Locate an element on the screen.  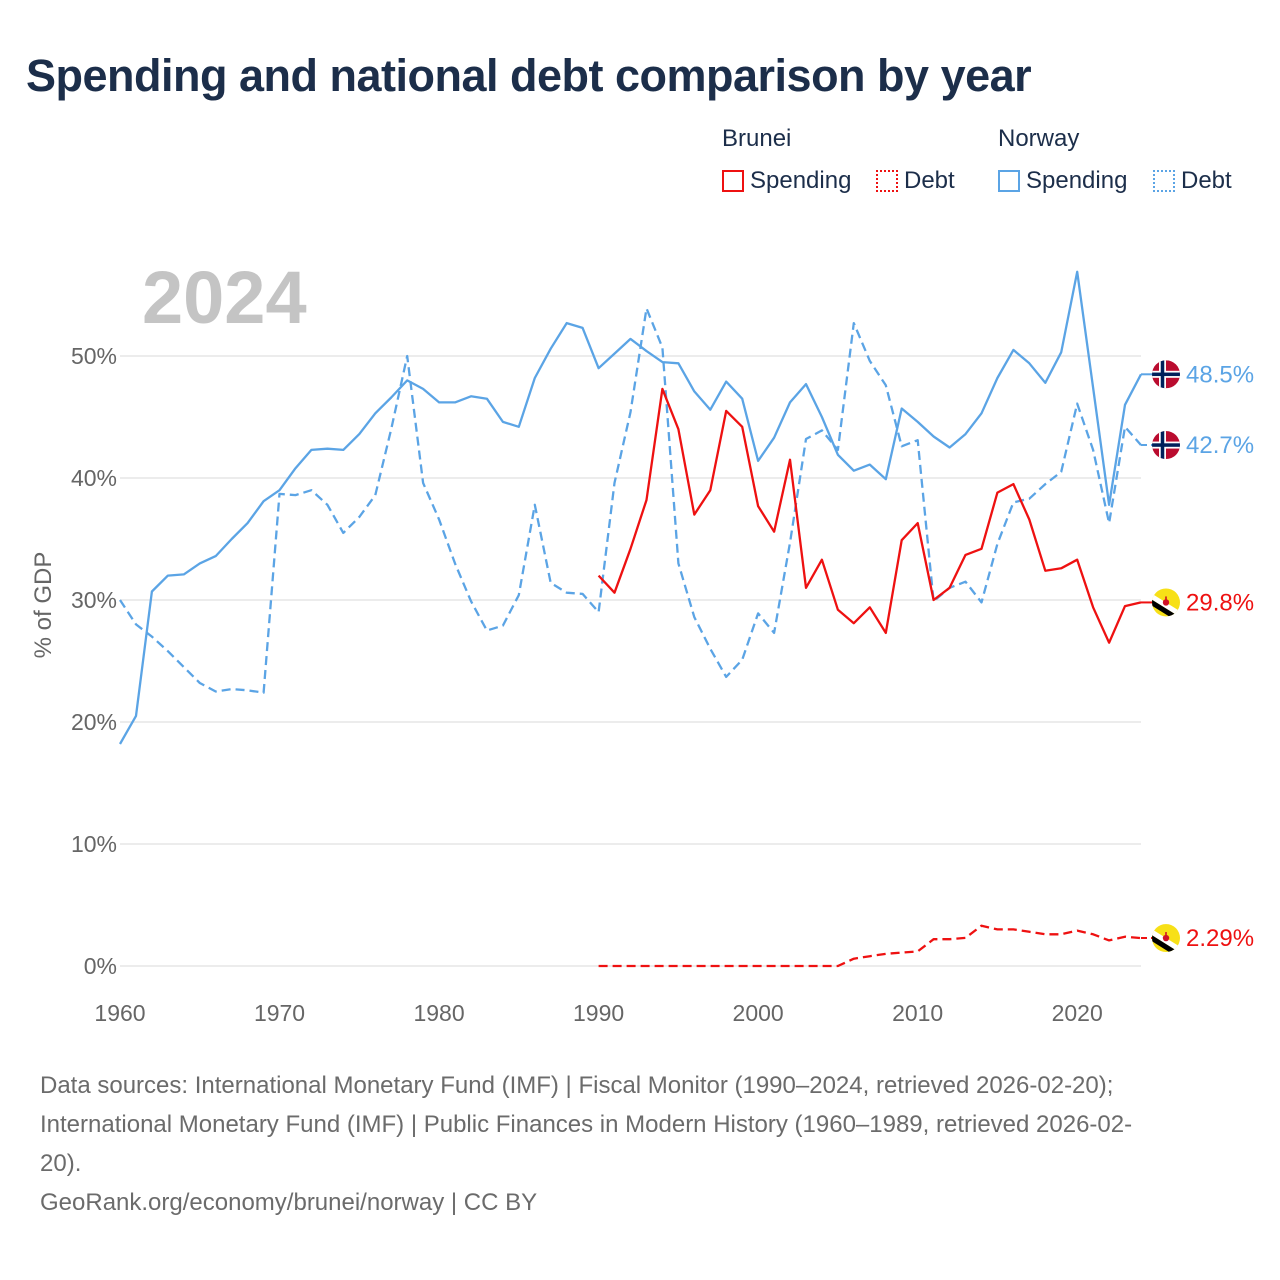
x-tick-label: 2010 is located at coordinates (917, 1013).